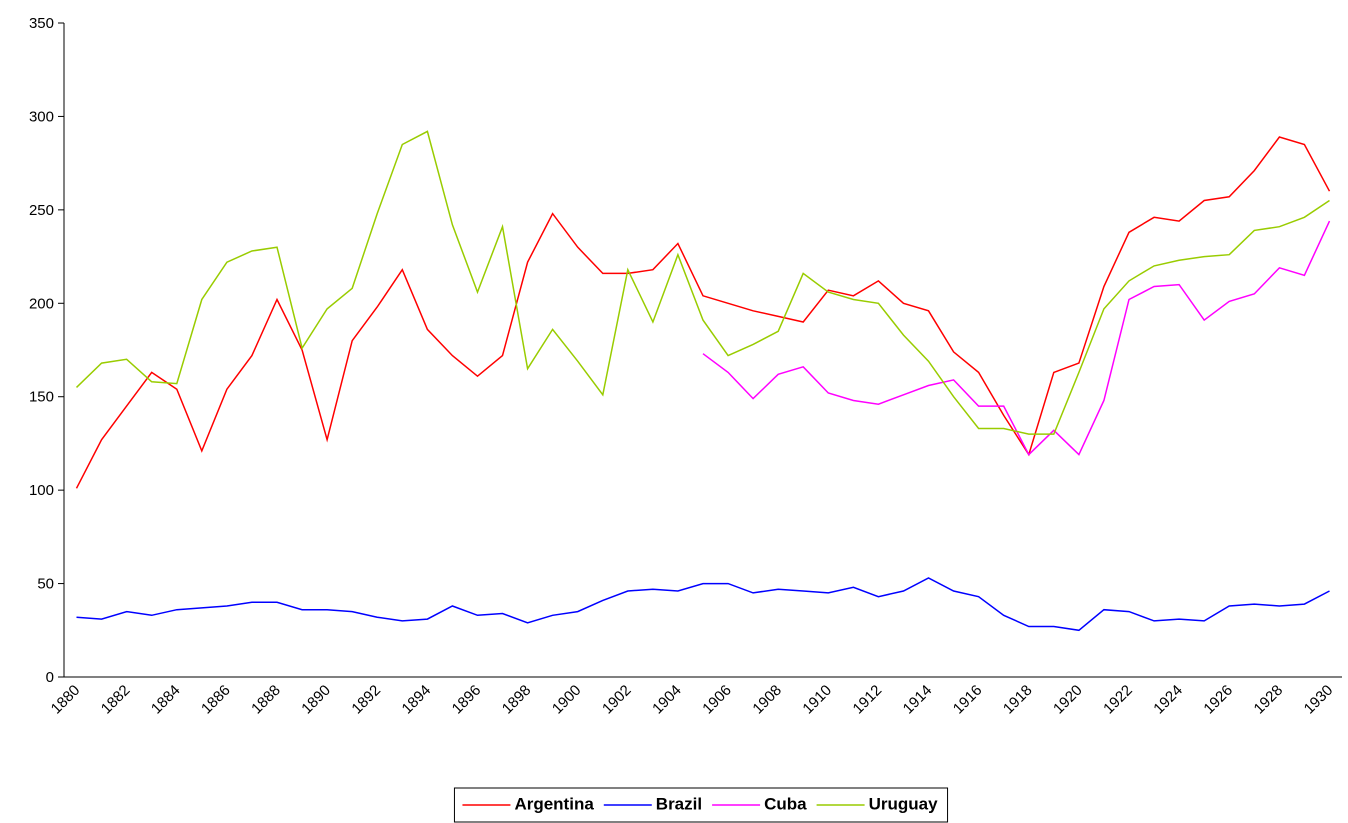  I want to click on legend-box, so click(701, 805).